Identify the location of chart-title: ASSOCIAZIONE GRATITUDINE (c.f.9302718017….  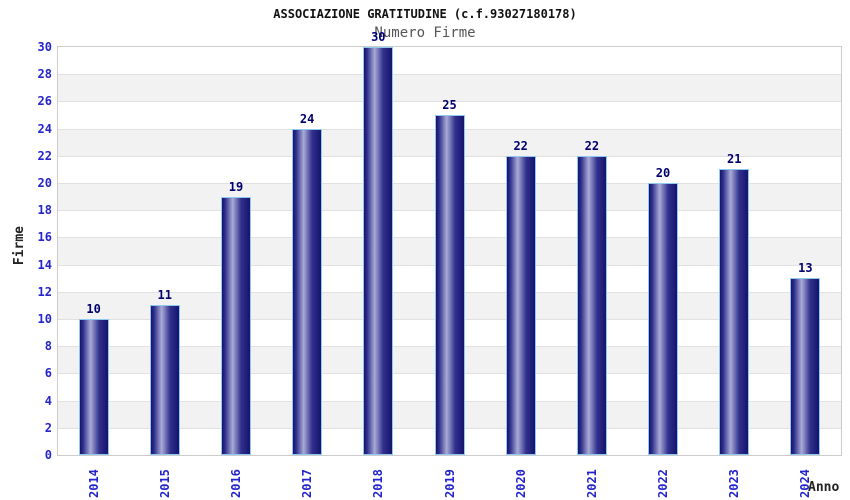
(425, 14).